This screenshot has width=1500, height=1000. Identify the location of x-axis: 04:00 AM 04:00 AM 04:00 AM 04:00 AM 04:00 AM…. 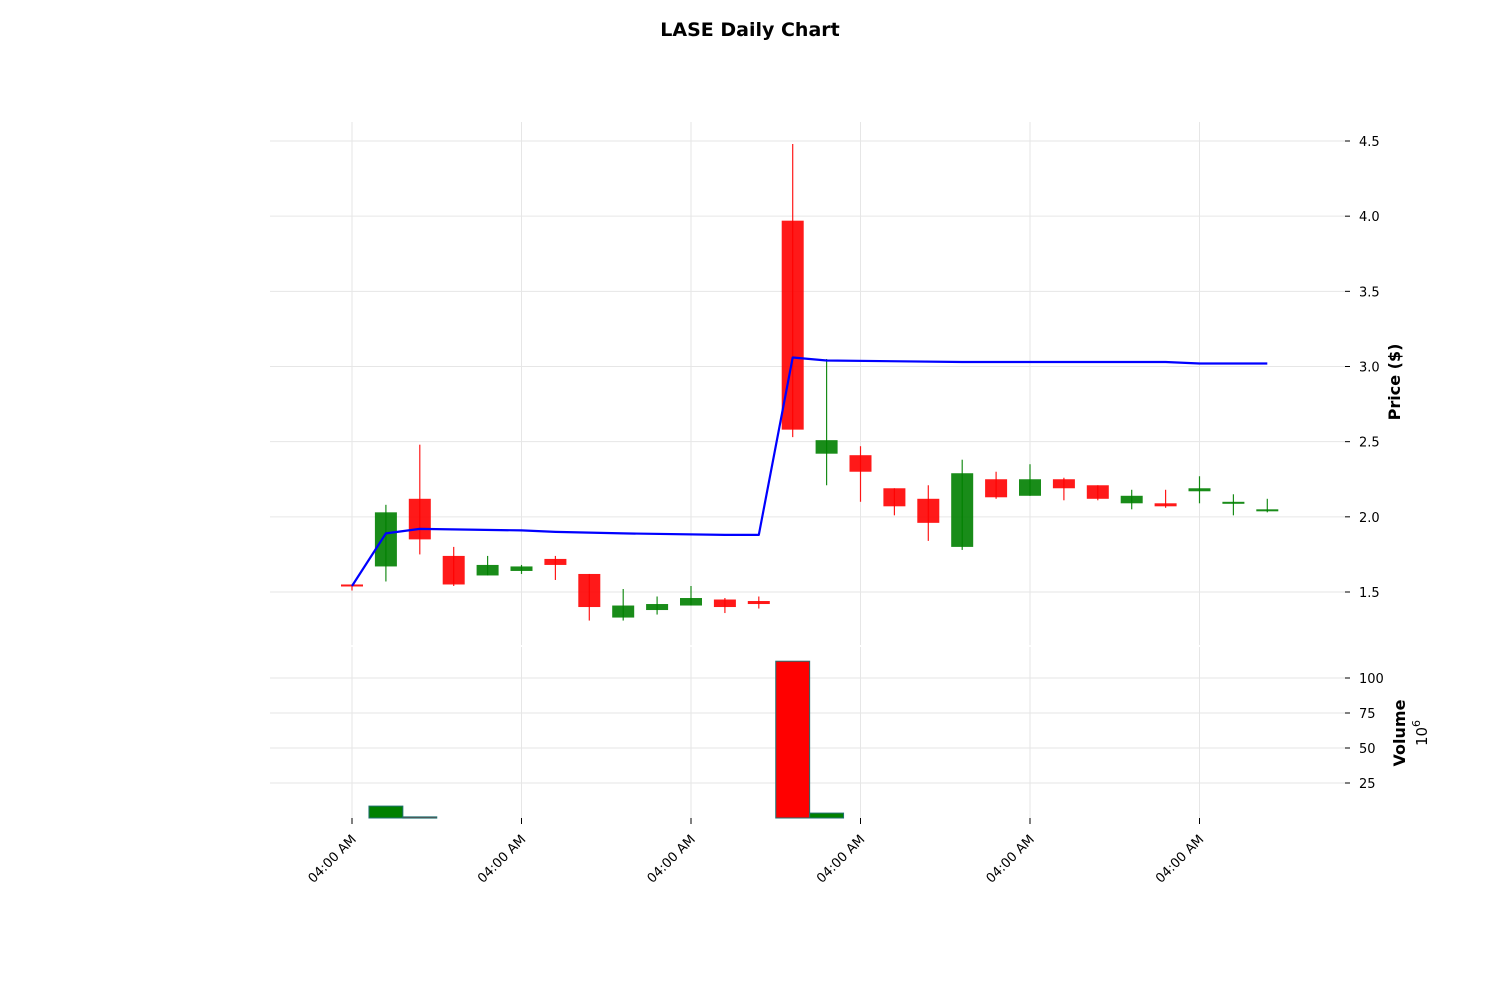
(756, 852).